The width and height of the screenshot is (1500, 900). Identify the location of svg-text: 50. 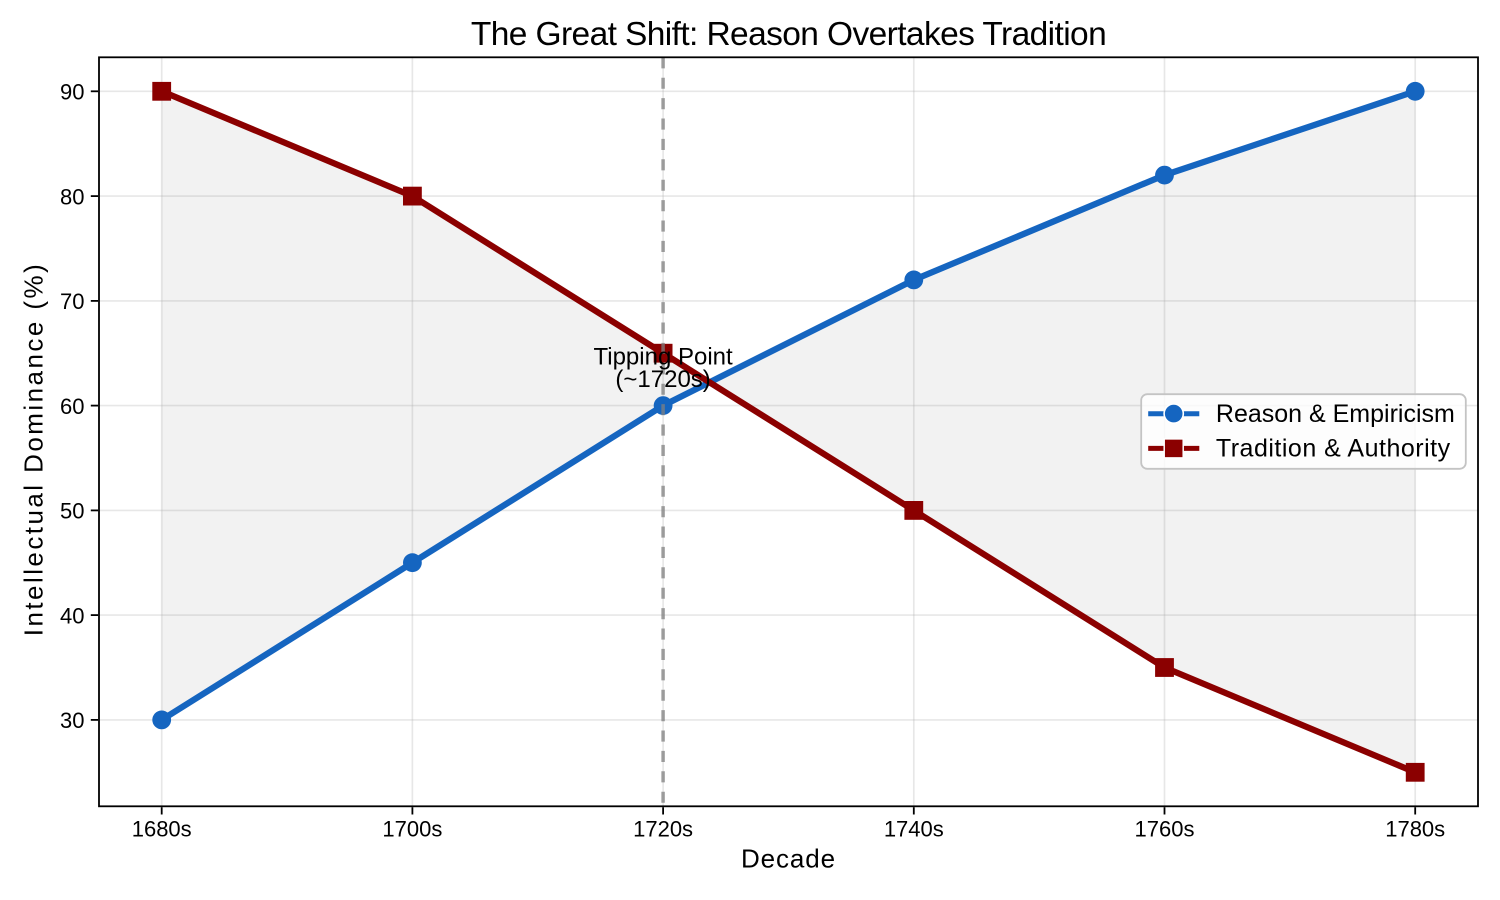
(72, 511).